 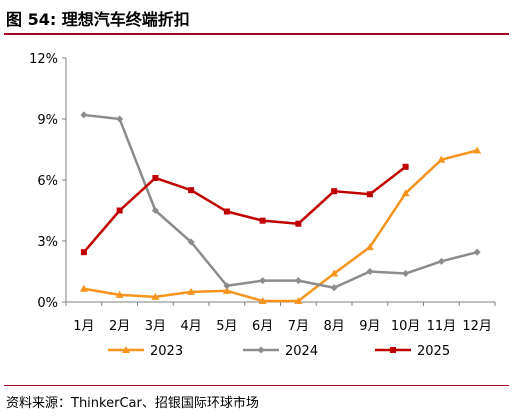 I want to click on series-line, so click(x=244, y=209).